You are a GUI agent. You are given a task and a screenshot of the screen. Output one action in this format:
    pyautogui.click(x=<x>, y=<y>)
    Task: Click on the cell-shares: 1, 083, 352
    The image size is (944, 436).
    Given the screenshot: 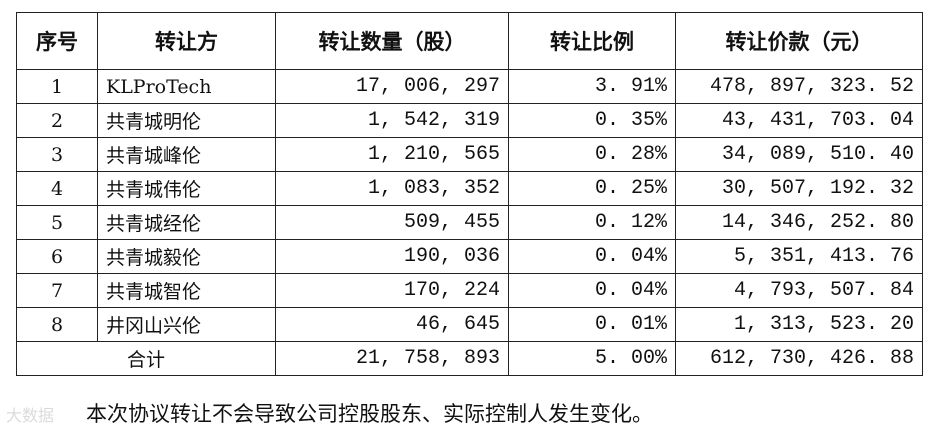 What is the action you would take?
    pyautogui.click(x=392, y=188)
    